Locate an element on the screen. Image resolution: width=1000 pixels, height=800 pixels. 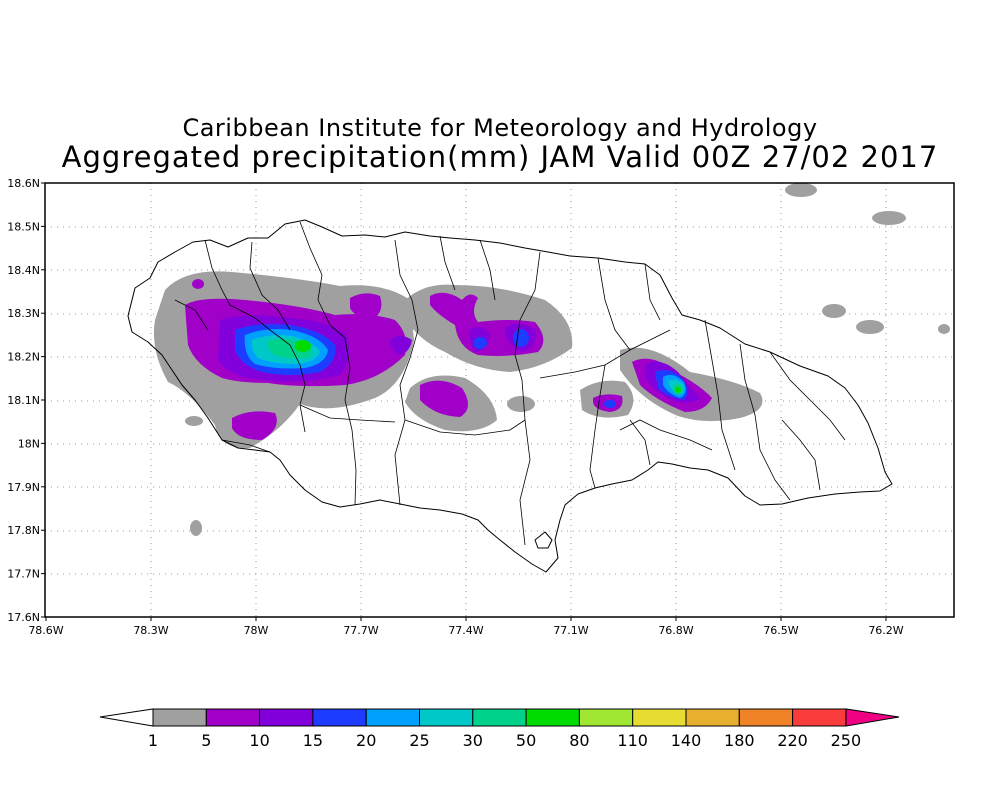
colorbar-label: 5 is located at coordinates (206, 740).